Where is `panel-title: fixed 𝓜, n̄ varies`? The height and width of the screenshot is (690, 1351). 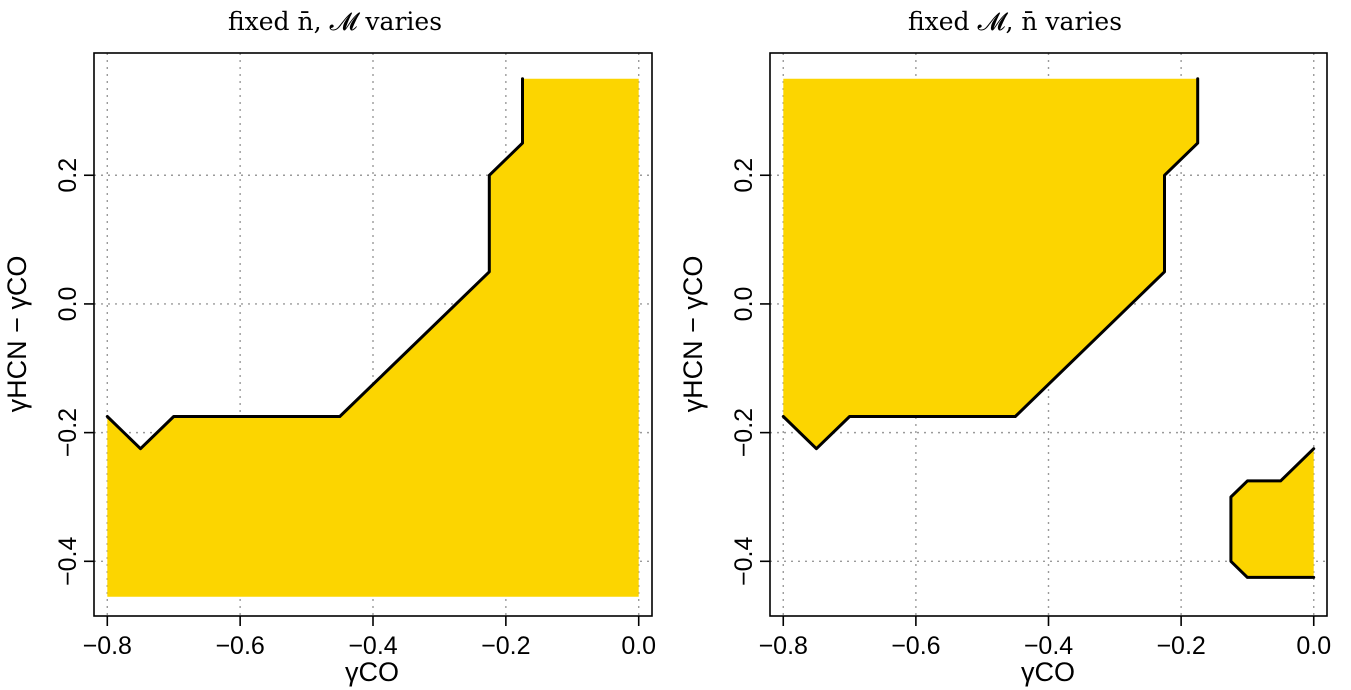
panel-title: fixed 𝓜, n̄ varies is located at coordinates (1015, 21).